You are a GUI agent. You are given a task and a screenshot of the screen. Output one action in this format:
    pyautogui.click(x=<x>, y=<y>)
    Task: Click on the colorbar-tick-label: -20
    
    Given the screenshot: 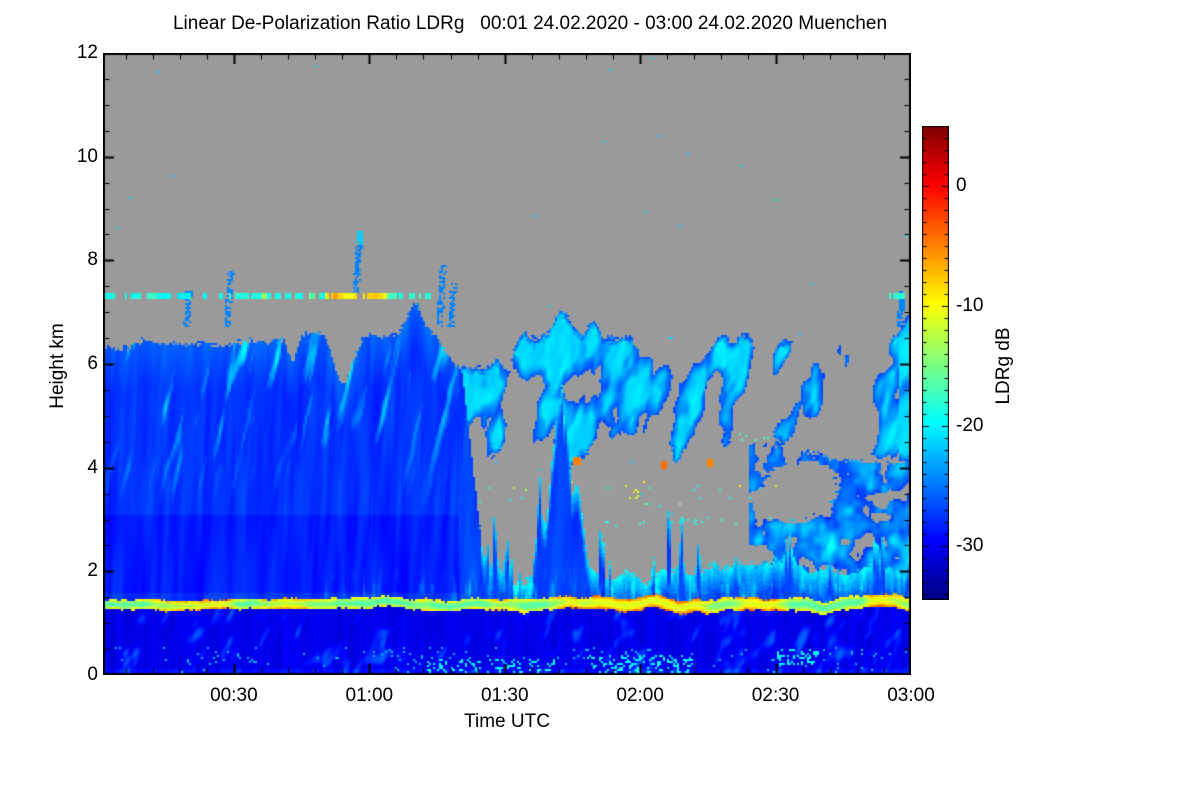 What is the action you would take?
    pyautogui.click(x=970, y=425)
    